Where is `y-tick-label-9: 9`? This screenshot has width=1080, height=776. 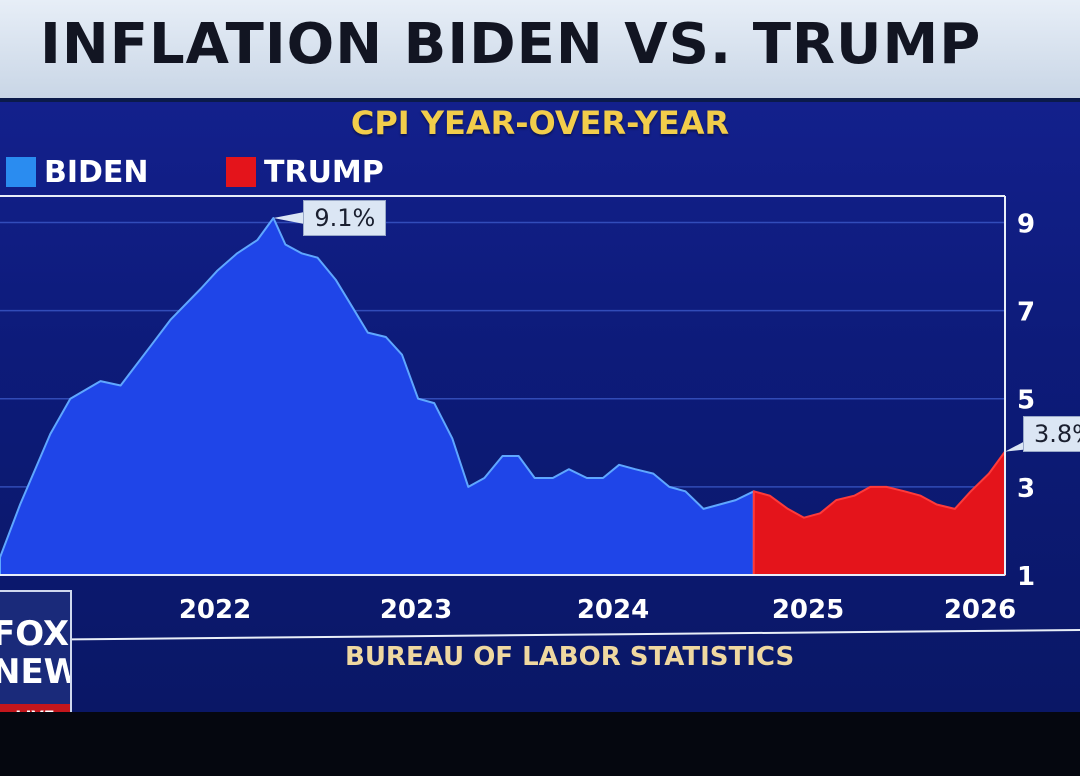
y-tick-label-9: 9 is located at coordinates (1026, 224).